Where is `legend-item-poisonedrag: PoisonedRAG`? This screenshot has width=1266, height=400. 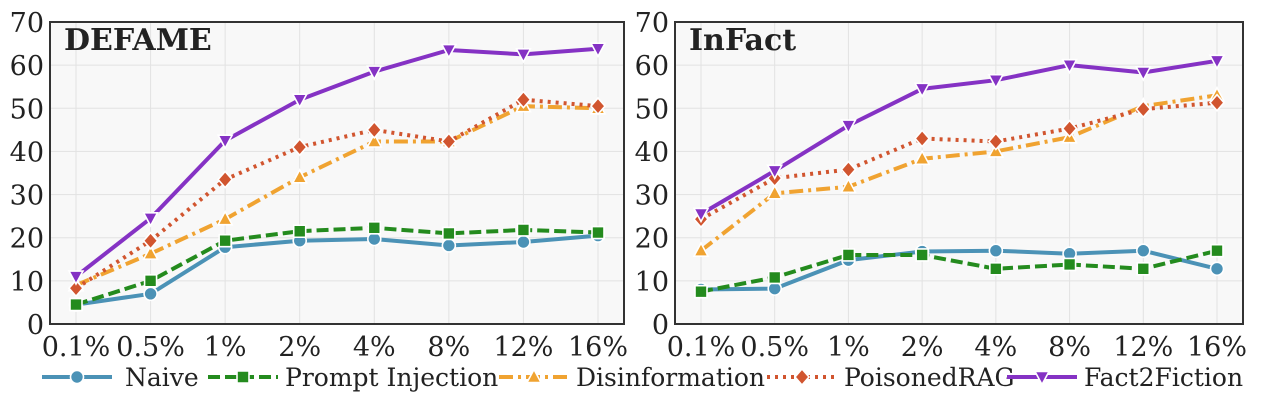 legend-item-poisonedrag: PoisonedRAG is located at coordinates (890, 377).